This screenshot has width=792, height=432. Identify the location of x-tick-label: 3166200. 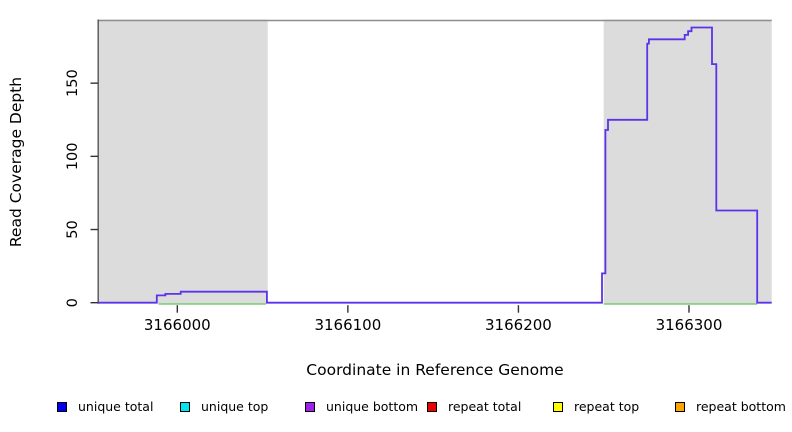
(518, 325).